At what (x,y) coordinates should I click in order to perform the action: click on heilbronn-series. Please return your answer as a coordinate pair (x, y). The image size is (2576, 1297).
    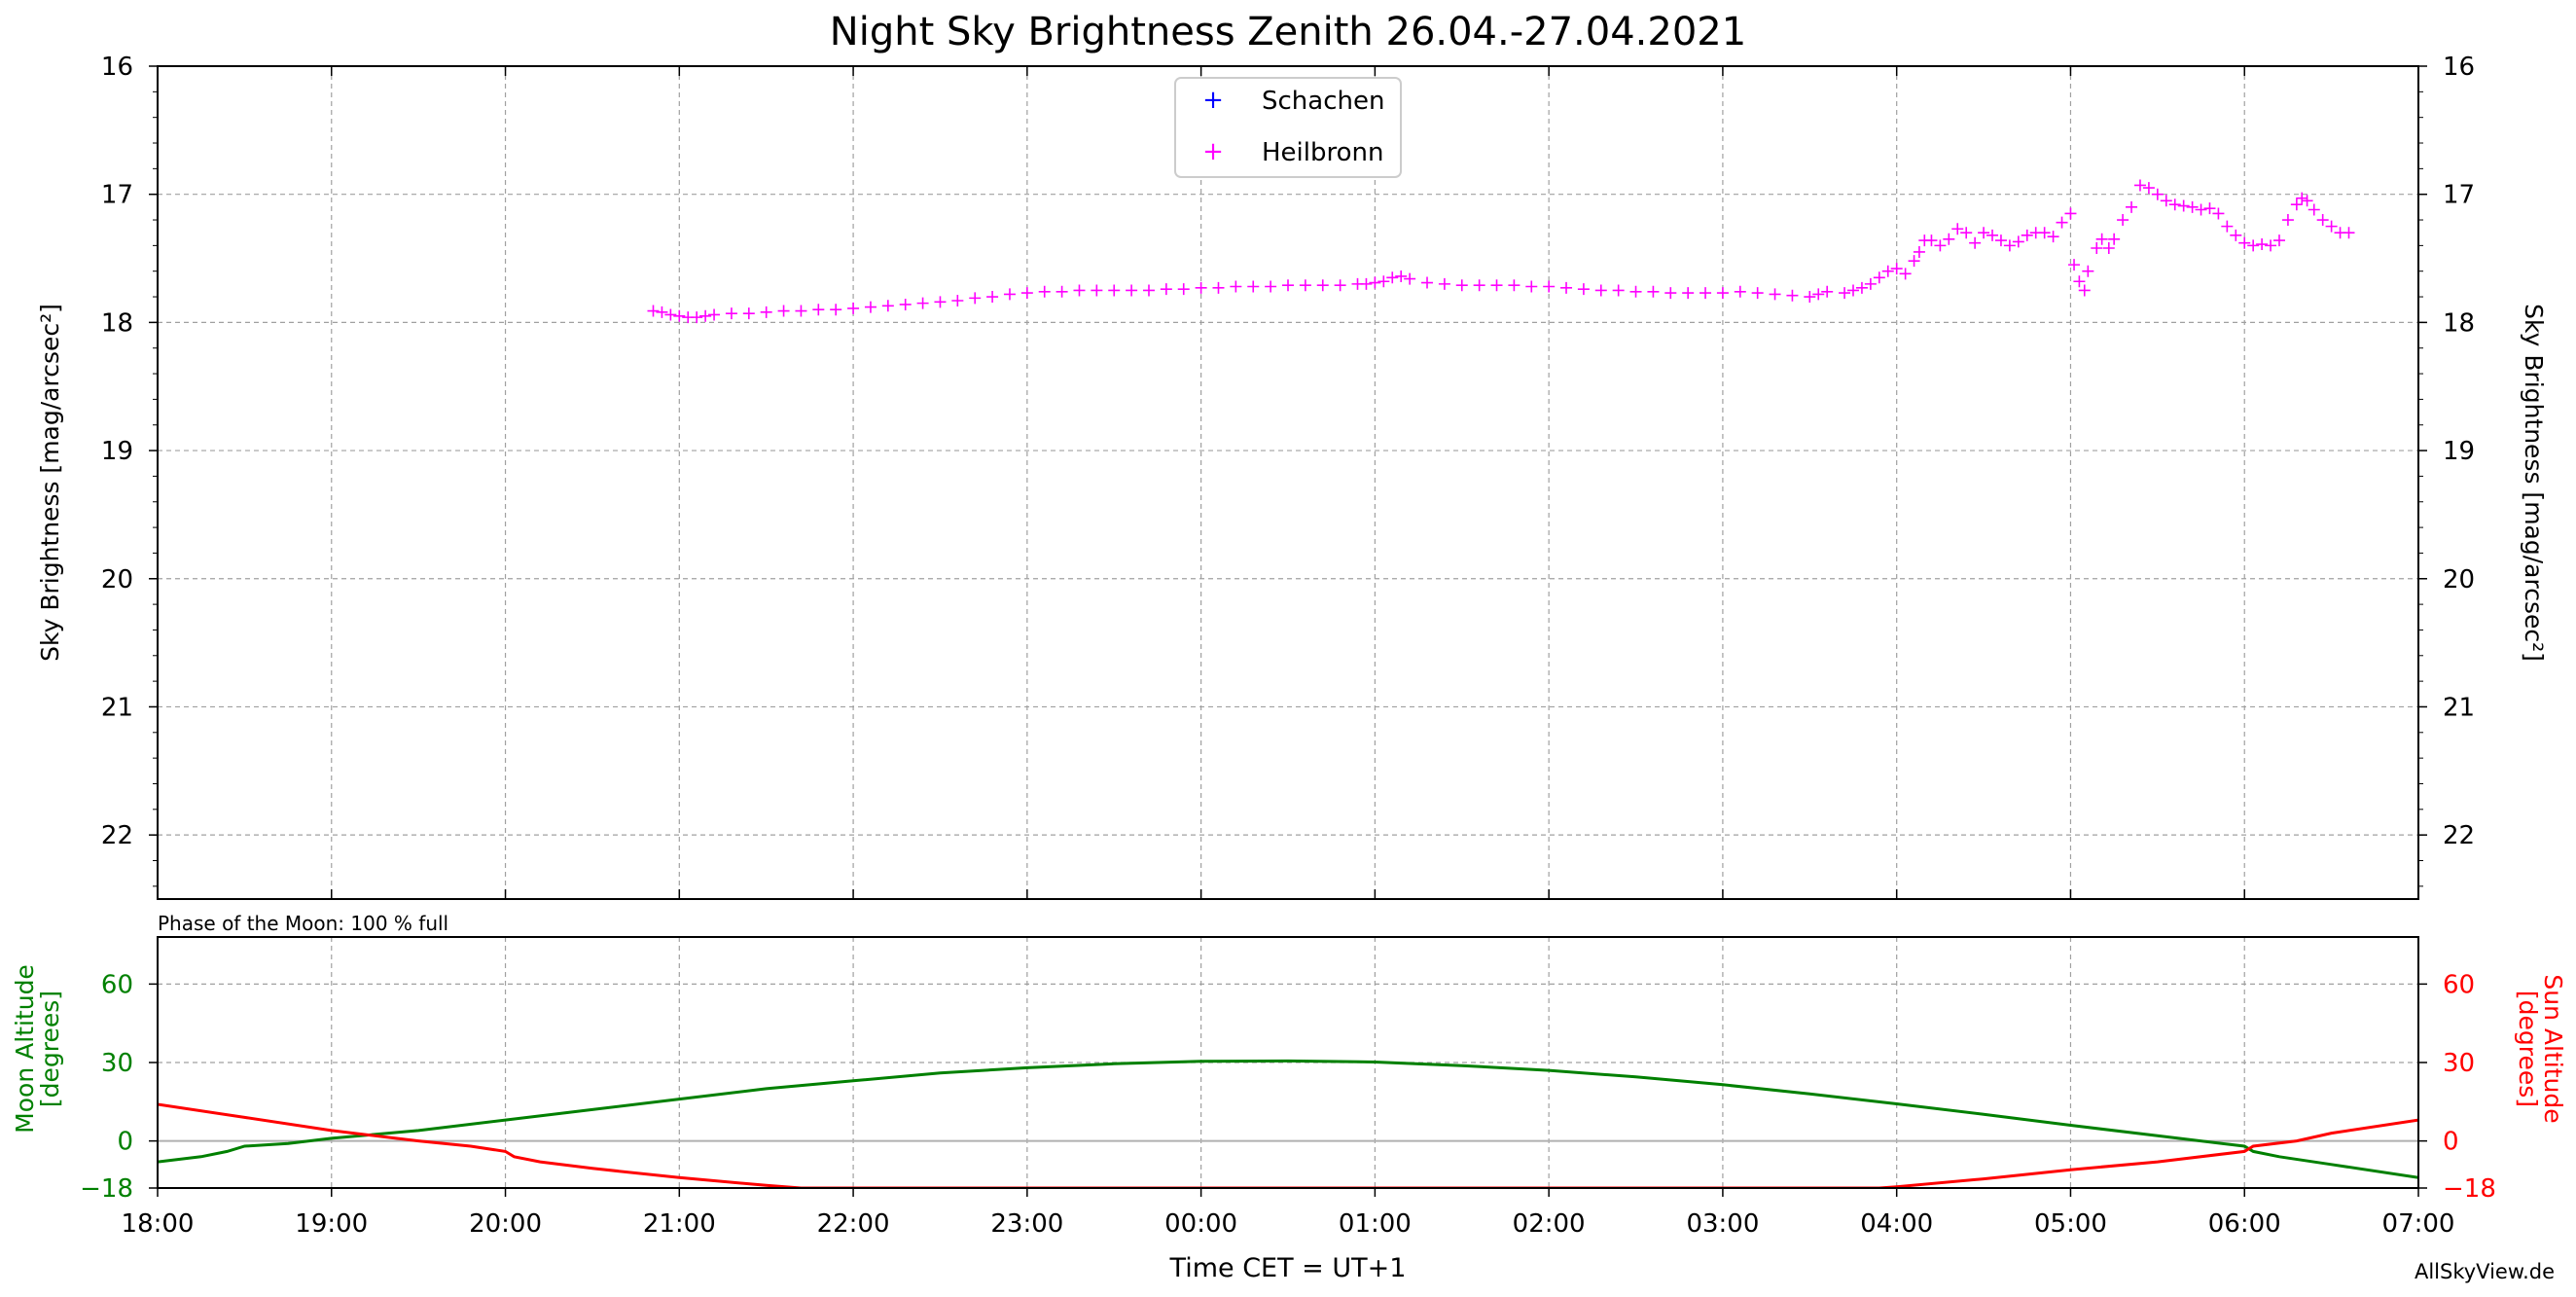
    Looking at the image, I should click on (1501, 251).